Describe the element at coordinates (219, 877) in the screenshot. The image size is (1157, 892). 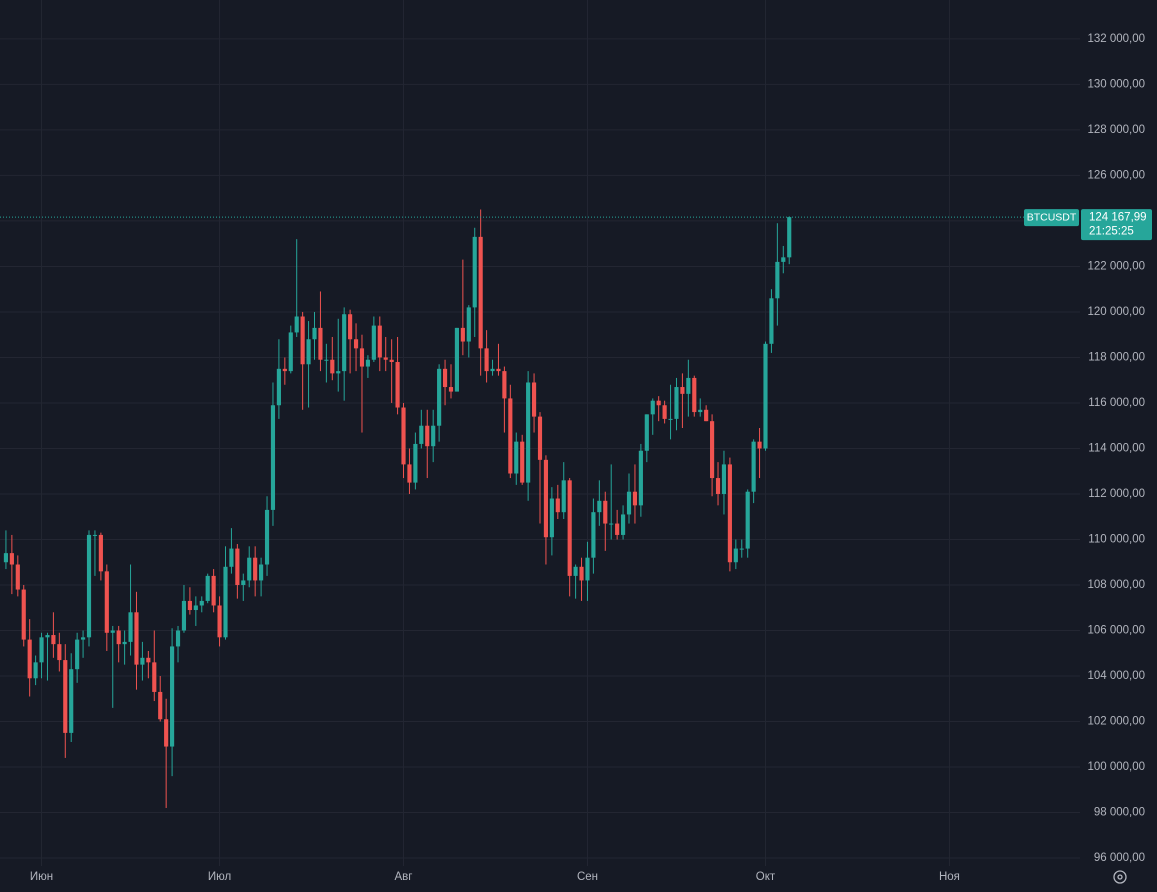
I see `x-tick-label: Июл` at that location.